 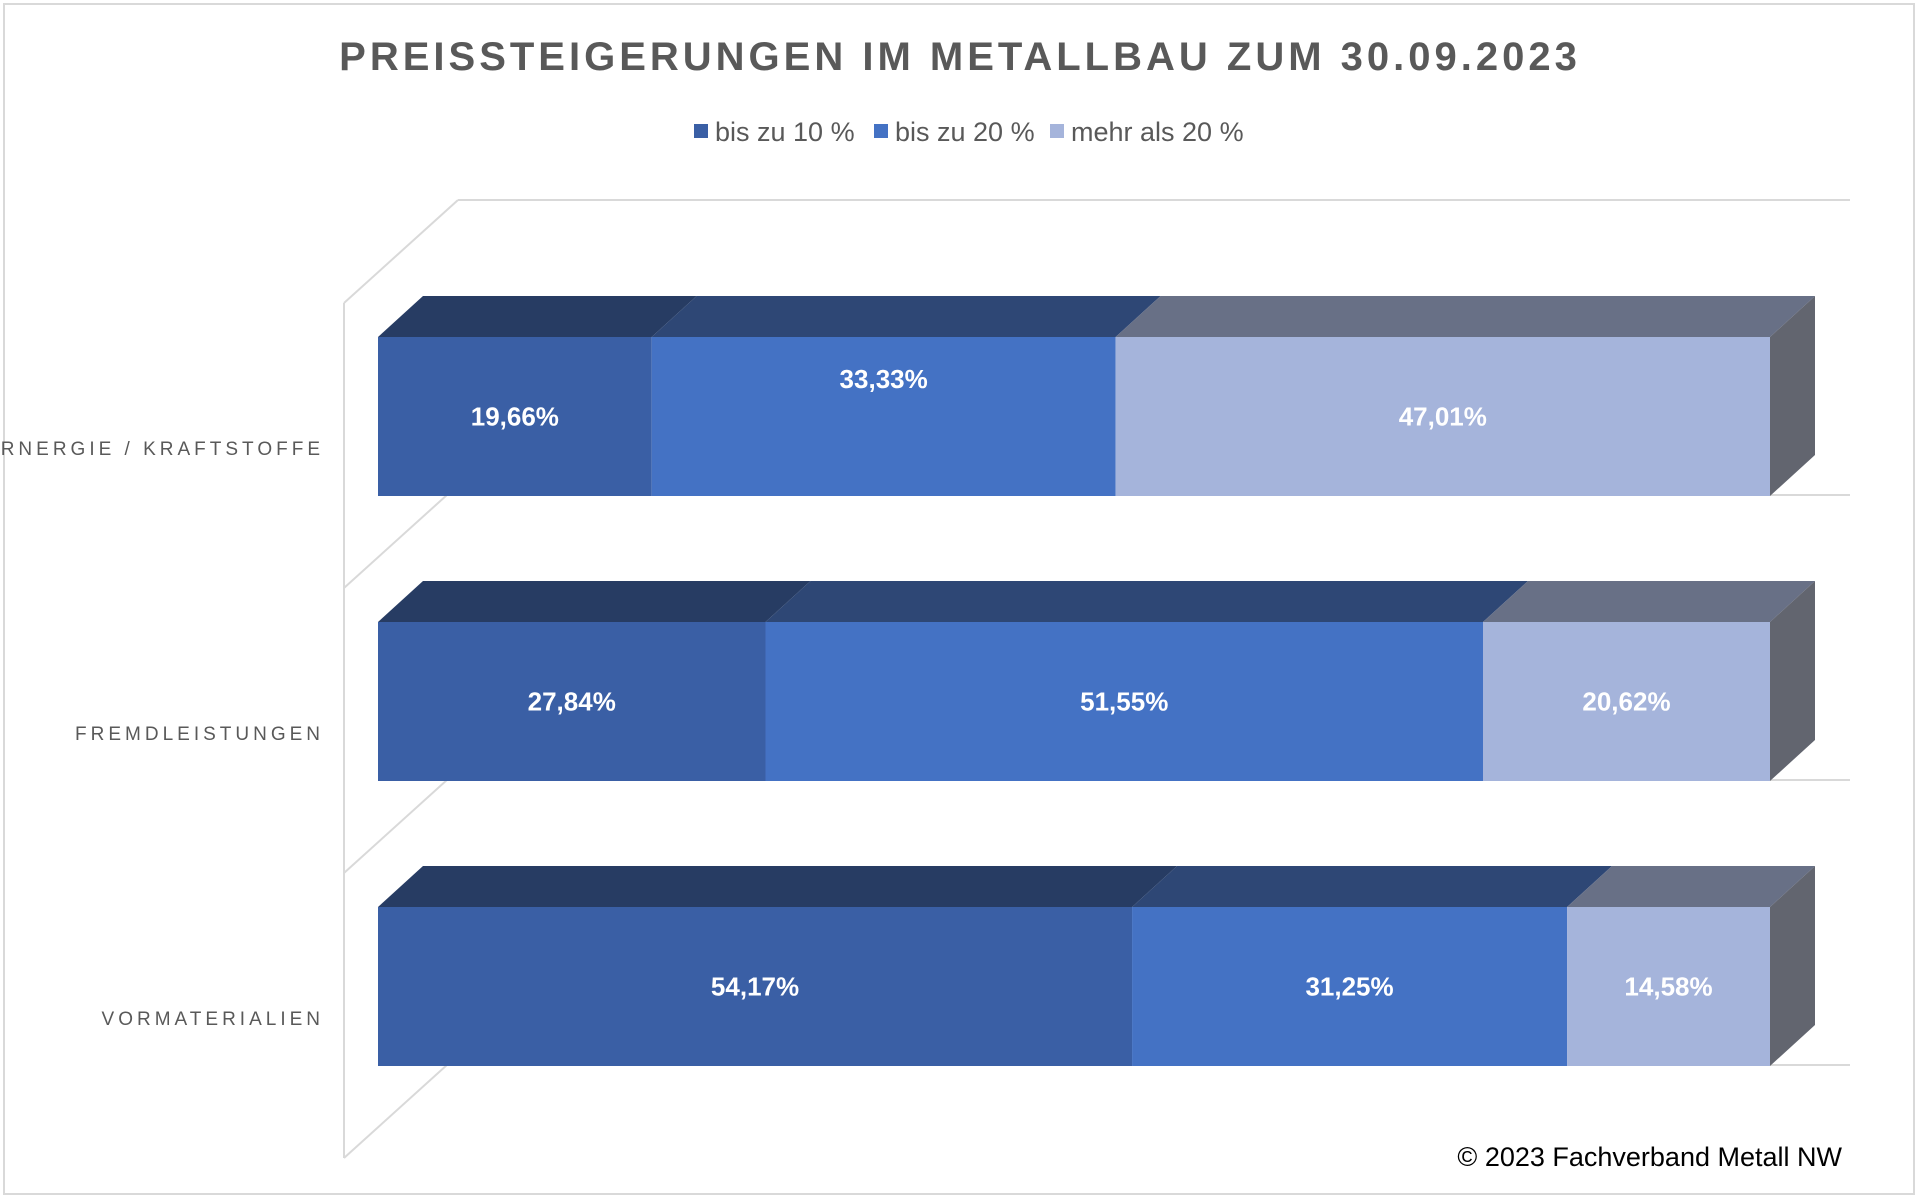 I want to click on data-label: 54,17%, so click(x=755, y=987).